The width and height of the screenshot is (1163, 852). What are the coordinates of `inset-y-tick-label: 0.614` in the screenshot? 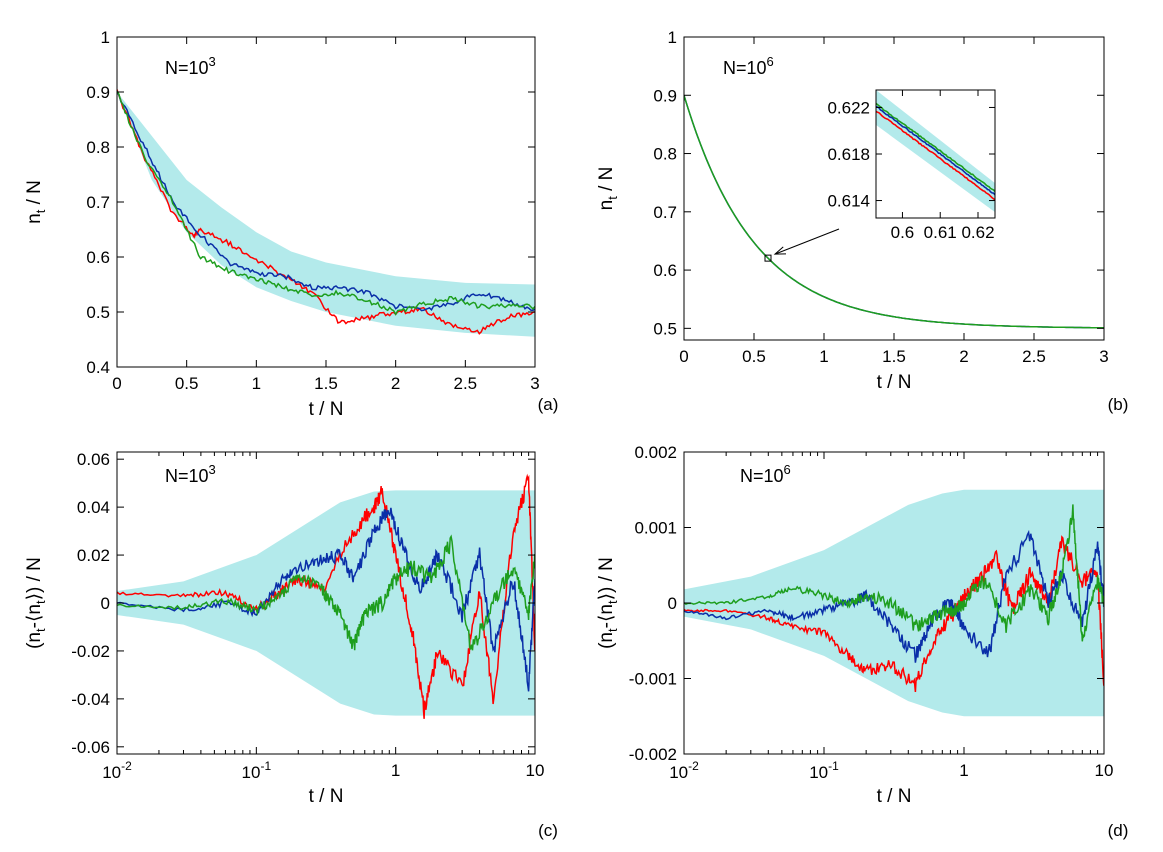 It's located at (848, 201).